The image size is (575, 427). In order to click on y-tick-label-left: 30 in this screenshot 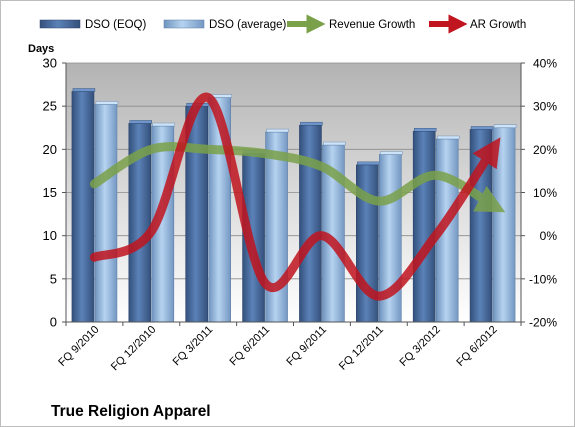, I will do `click(50, 63)`.